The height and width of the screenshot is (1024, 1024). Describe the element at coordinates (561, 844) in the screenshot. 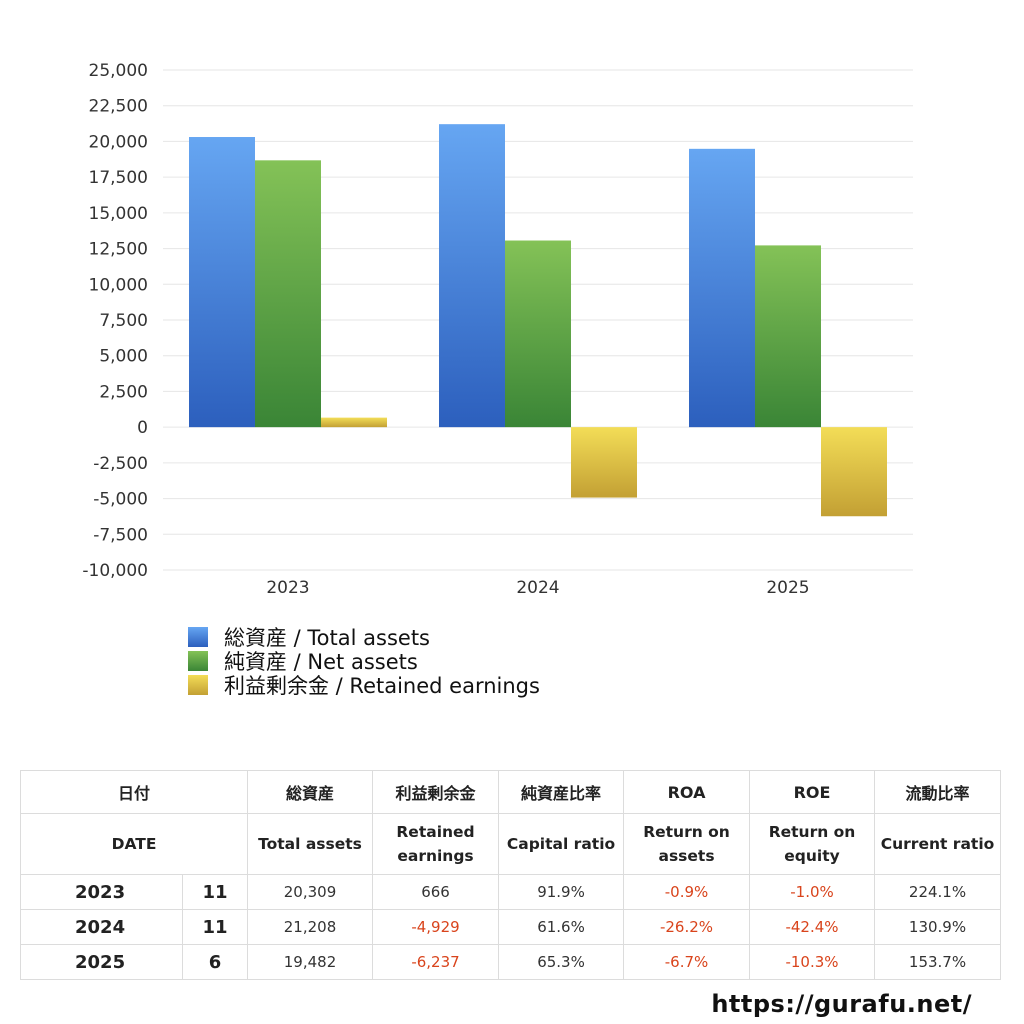

I see `header-en-capital-ratio: Capital ratio` at that location.